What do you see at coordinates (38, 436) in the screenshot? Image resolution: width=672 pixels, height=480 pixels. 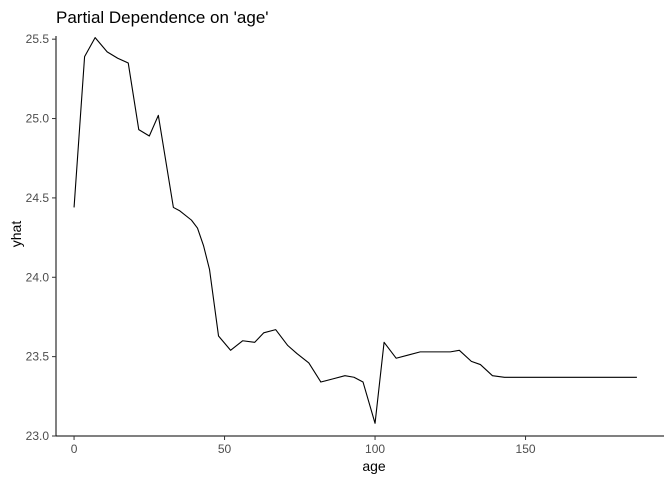 I see `y-tick-label: 23.0` at bounding box center [38, 436].